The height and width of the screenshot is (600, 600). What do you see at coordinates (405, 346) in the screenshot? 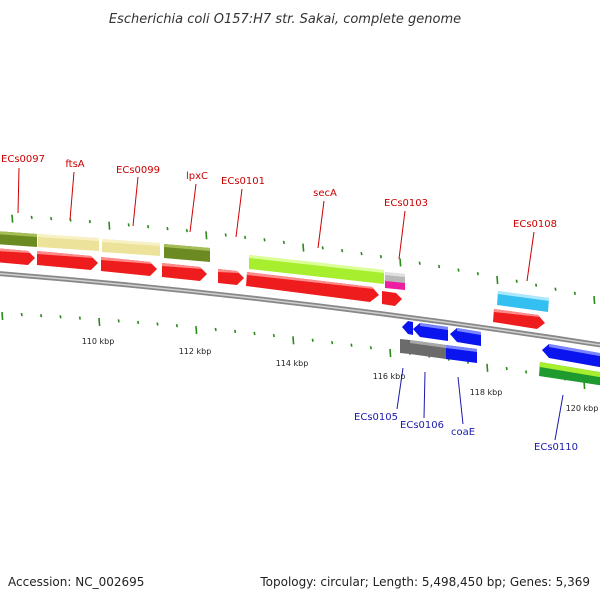
I see `feature-ecs0105-box` at bounding box center [405, 346].